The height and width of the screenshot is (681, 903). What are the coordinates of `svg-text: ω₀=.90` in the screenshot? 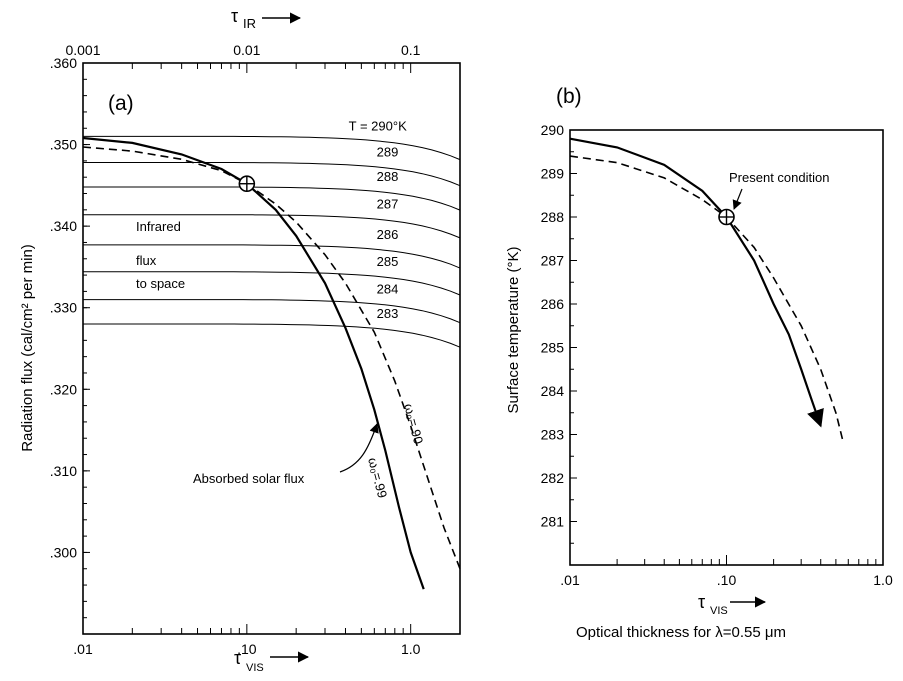 It's located at (413, 424).